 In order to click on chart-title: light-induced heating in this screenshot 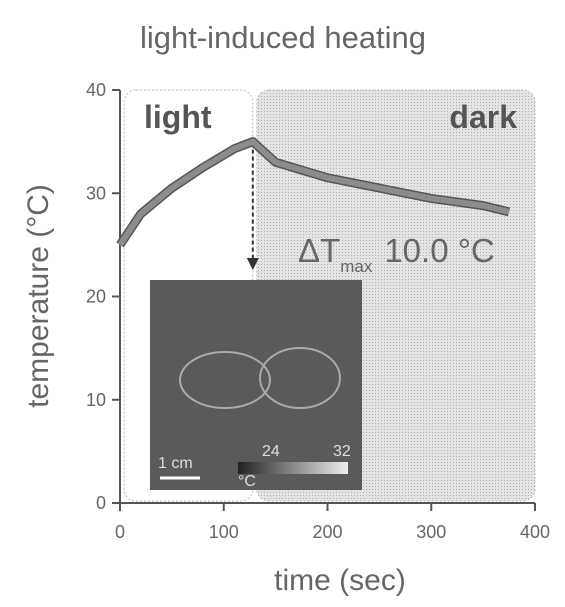, I will do `click(283, 37)`.